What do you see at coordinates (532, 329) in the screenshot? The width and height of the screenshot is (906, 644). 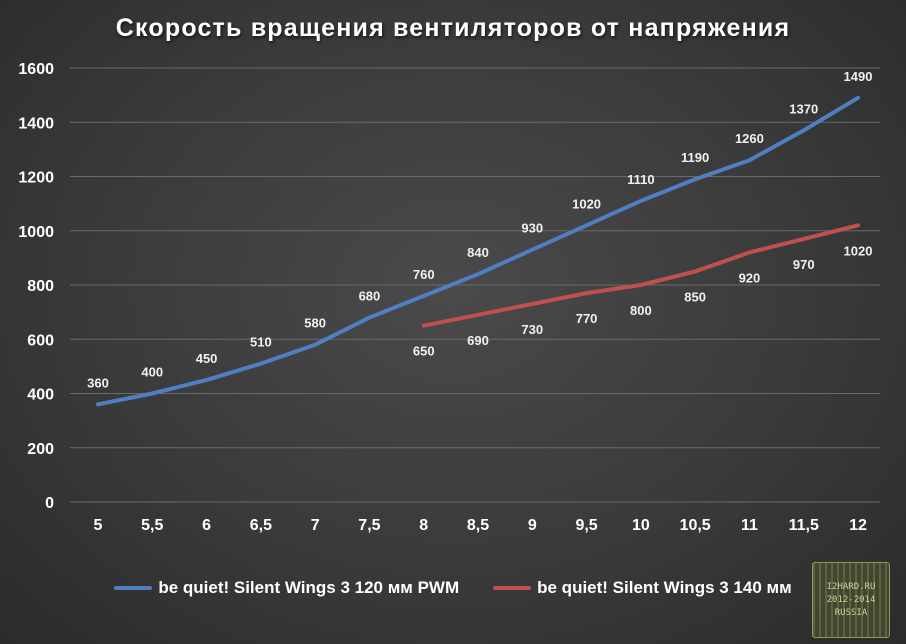 I see `data-label: 730` at bounding box center [532, 329].